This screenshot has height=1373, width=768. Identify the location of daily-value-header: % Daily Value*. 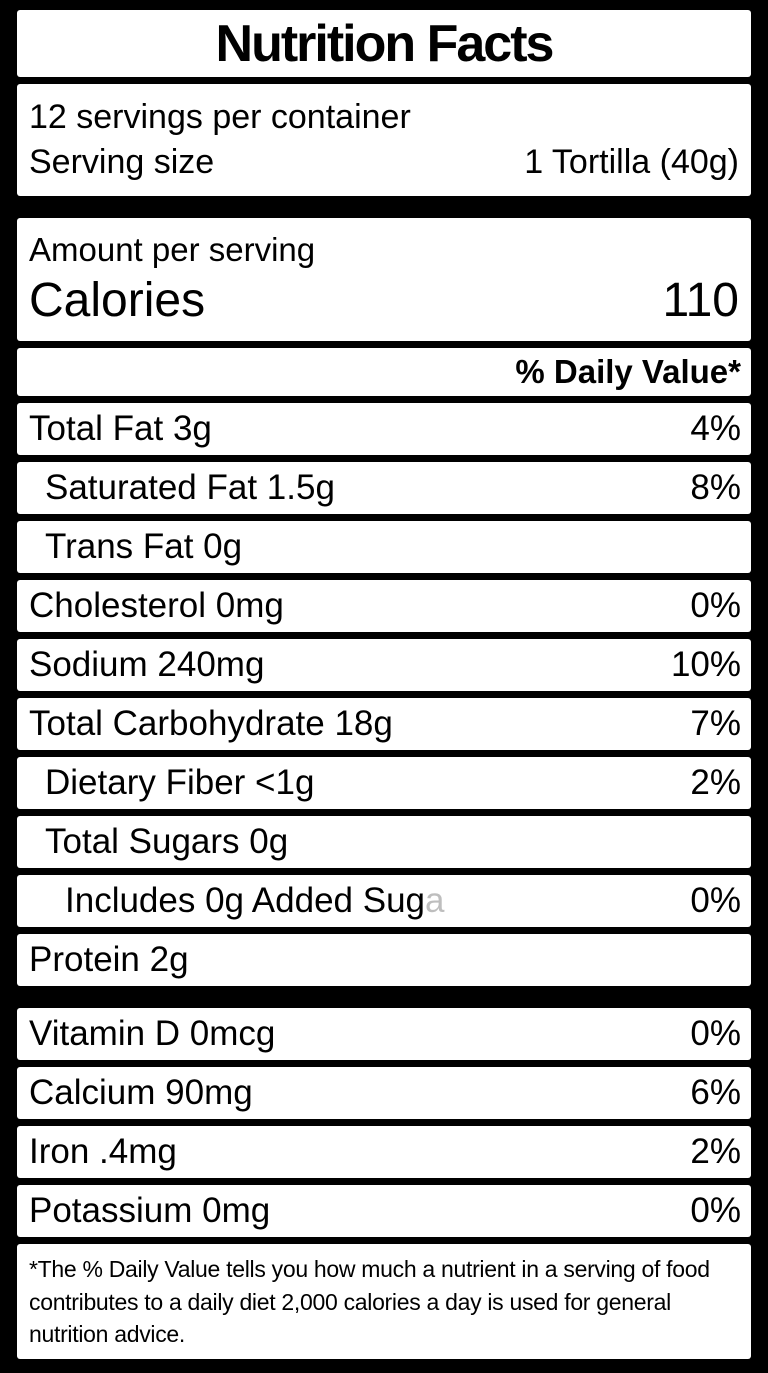
(628, 371).